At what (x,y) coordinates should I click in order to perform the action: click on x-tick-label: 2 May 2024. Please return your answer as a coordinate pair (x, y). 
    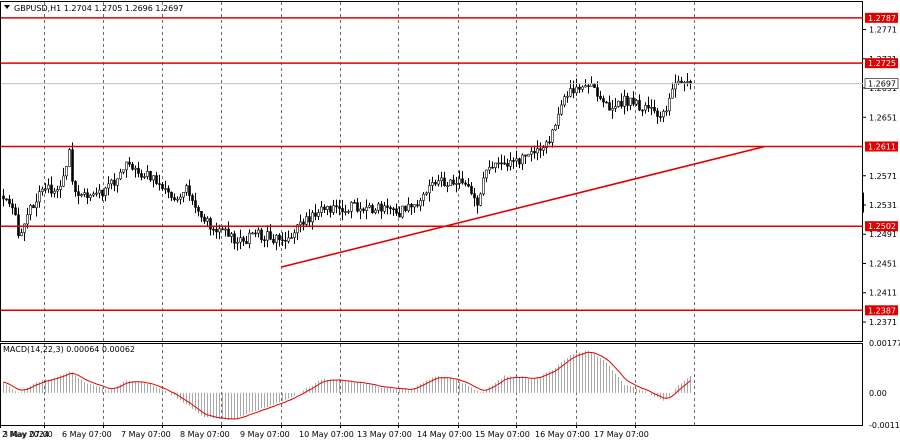
    Looking at the image, I should click on (25, 434).